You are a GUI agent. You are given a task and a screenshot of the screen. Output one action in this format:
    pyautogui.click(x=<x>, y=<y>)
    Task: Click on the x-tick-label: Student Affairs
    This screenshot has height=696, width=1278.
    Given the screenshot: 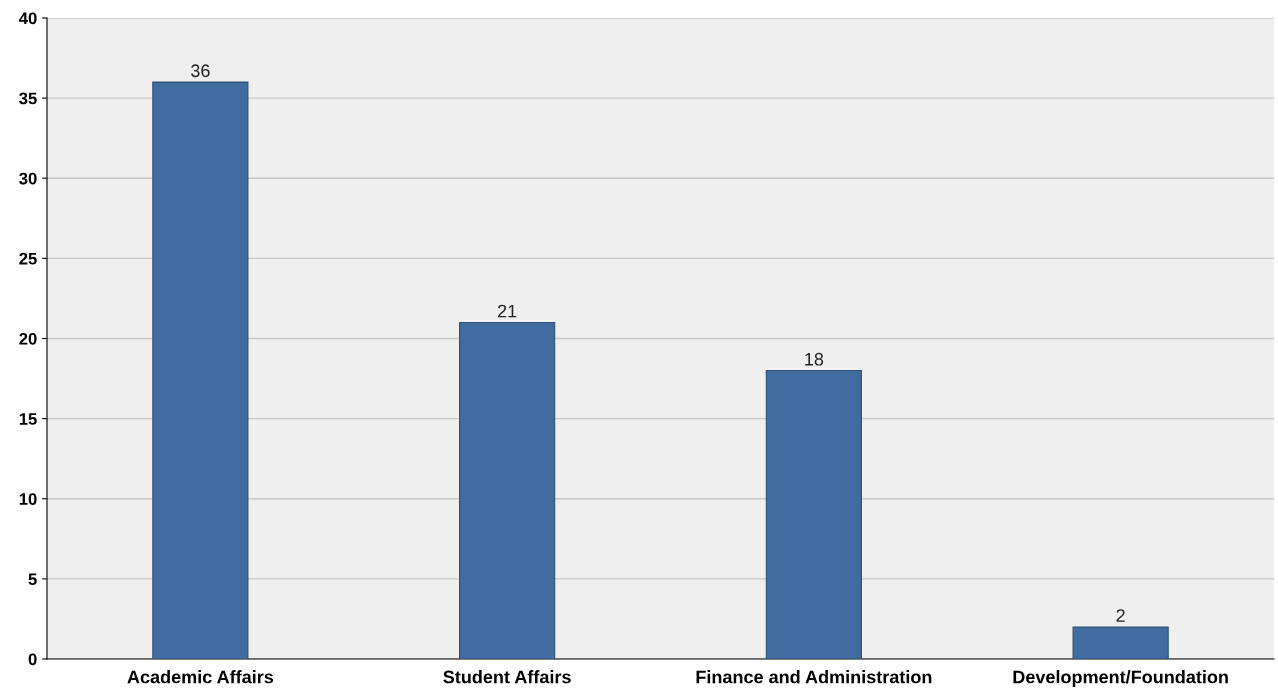 What is the action you would take?
    pyautogui.click(x=507, y=677)
    